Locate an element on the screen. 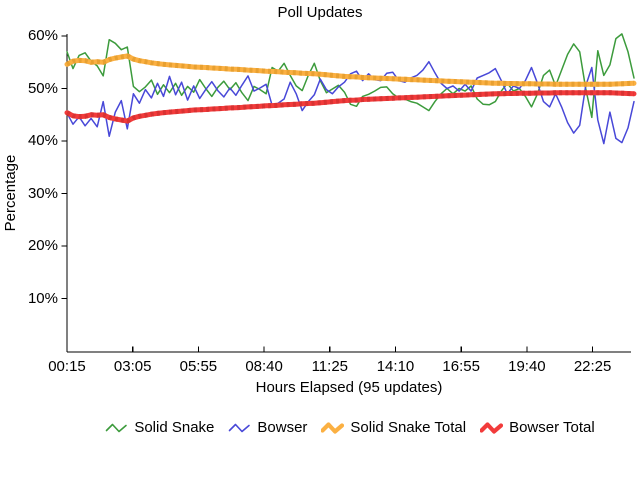 The height and width of the screenshot is (480, 640). y-tick-label: 50% is located at coordinates (42, 88).